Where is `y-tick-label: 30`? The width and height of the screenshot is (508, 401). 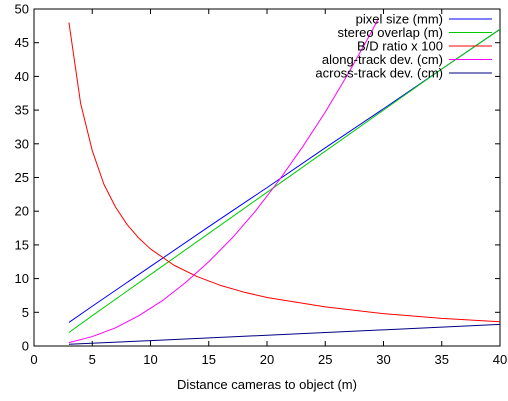
y-tick-label: 30 is located at coordinates (22, 143).